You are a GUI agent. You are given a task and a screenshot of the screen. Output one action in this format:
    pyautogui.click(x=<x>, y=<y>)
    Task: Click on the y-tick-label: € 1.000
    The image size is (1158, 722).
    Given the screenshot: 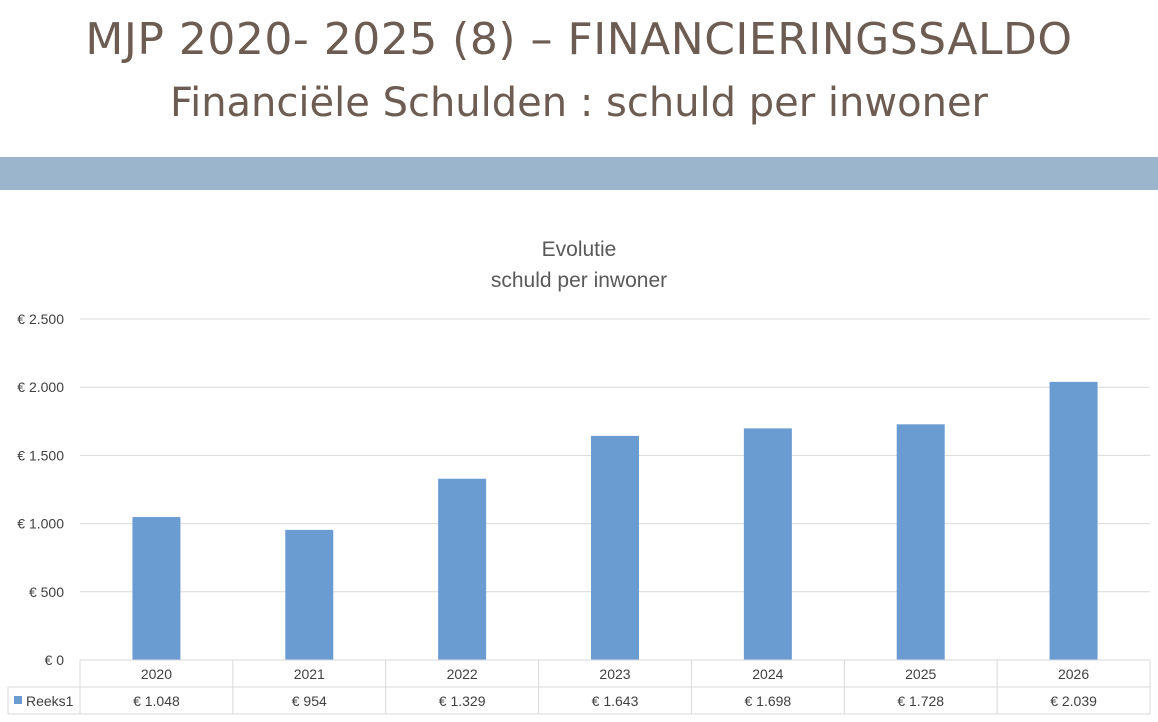 What is the action you would take?
    pyautogui.click(x=40, y=524)
    